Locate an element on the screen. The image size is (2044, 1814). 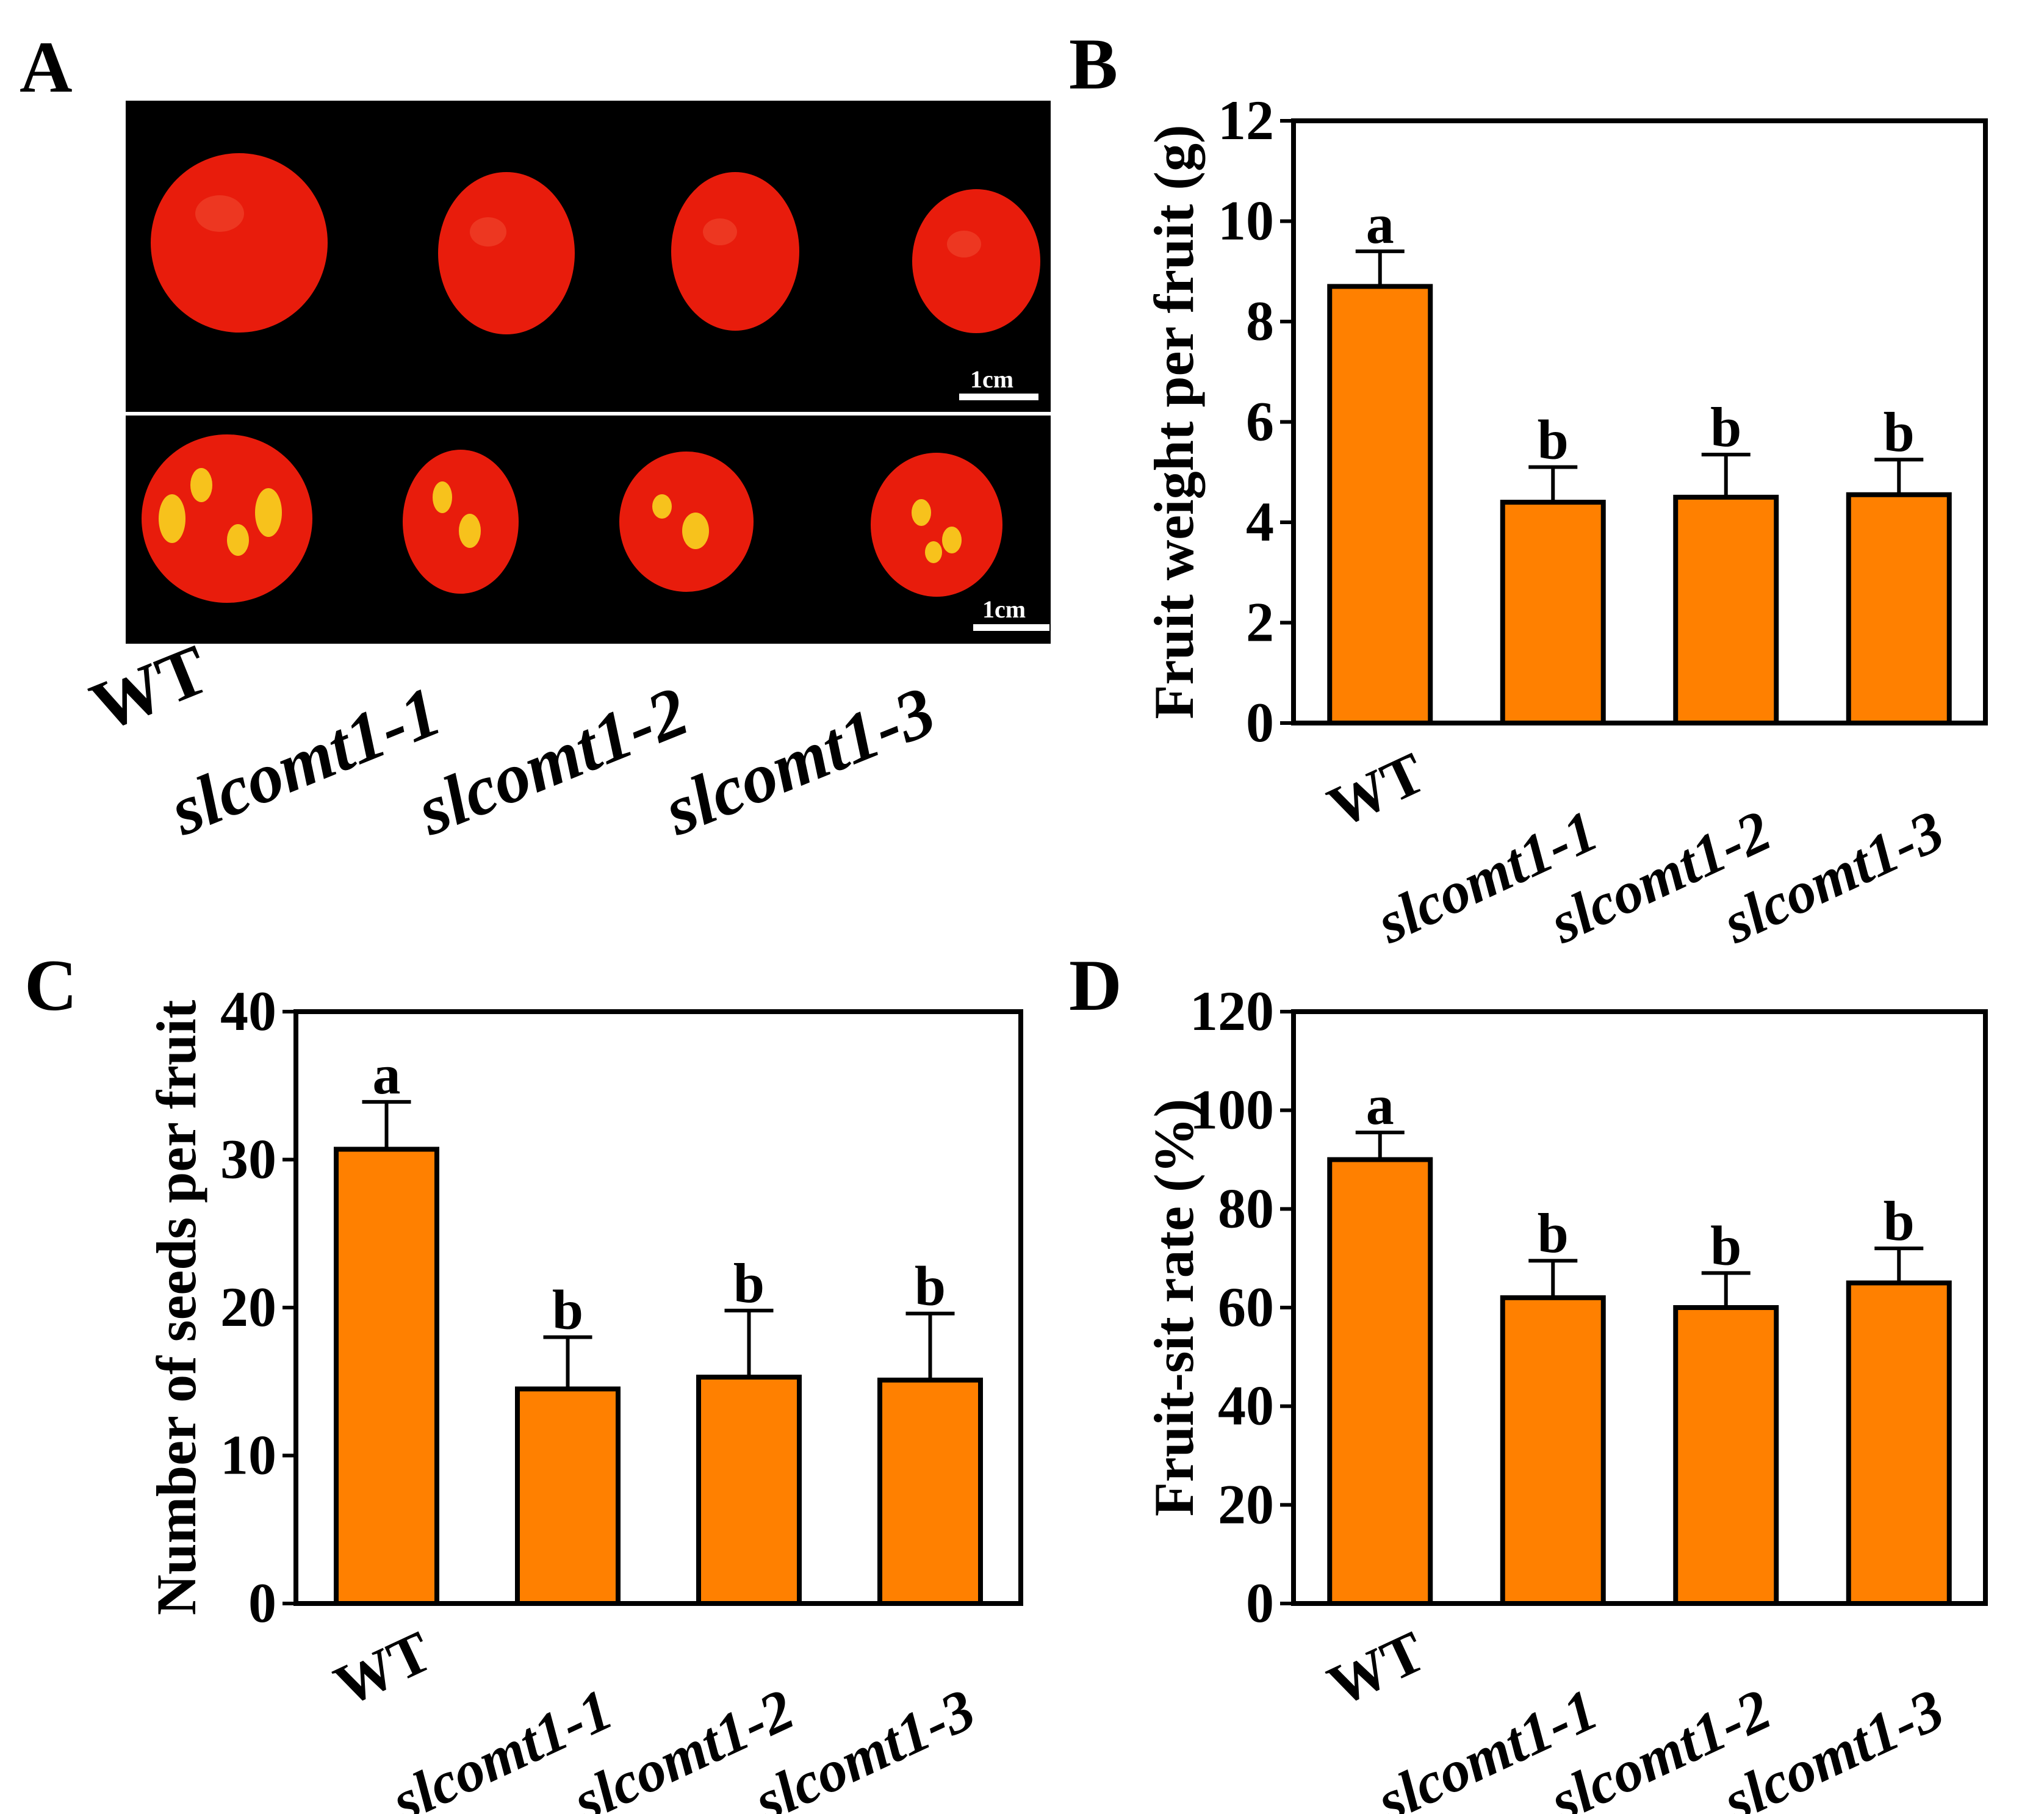
photo-label-wt: WT is located at coordinates (150, 688).